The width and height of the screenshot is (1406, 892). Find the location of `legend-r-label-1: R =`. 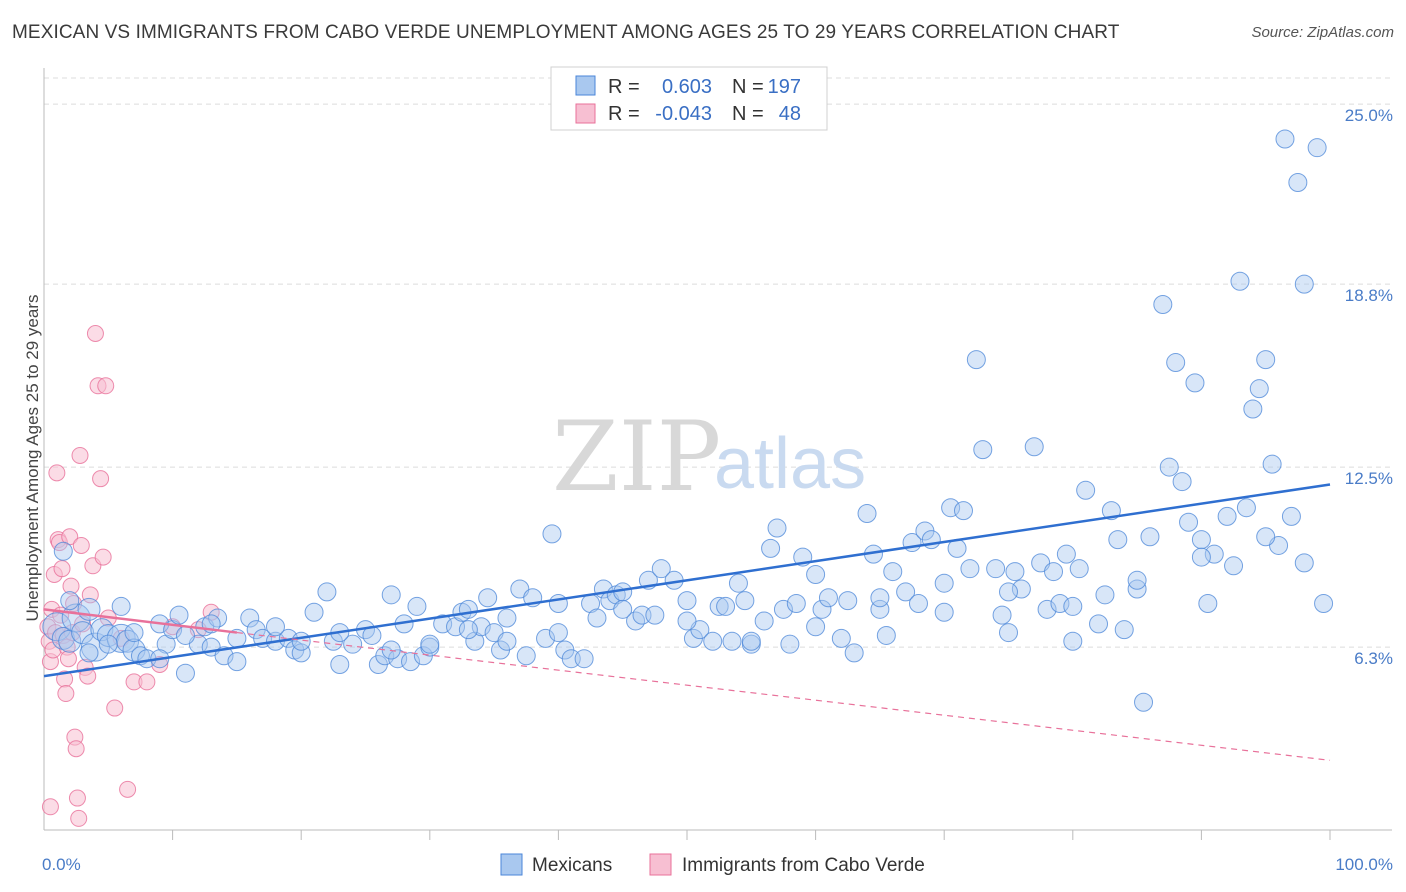

legend-r-label-1: R = is located at coordinates (624, 87).